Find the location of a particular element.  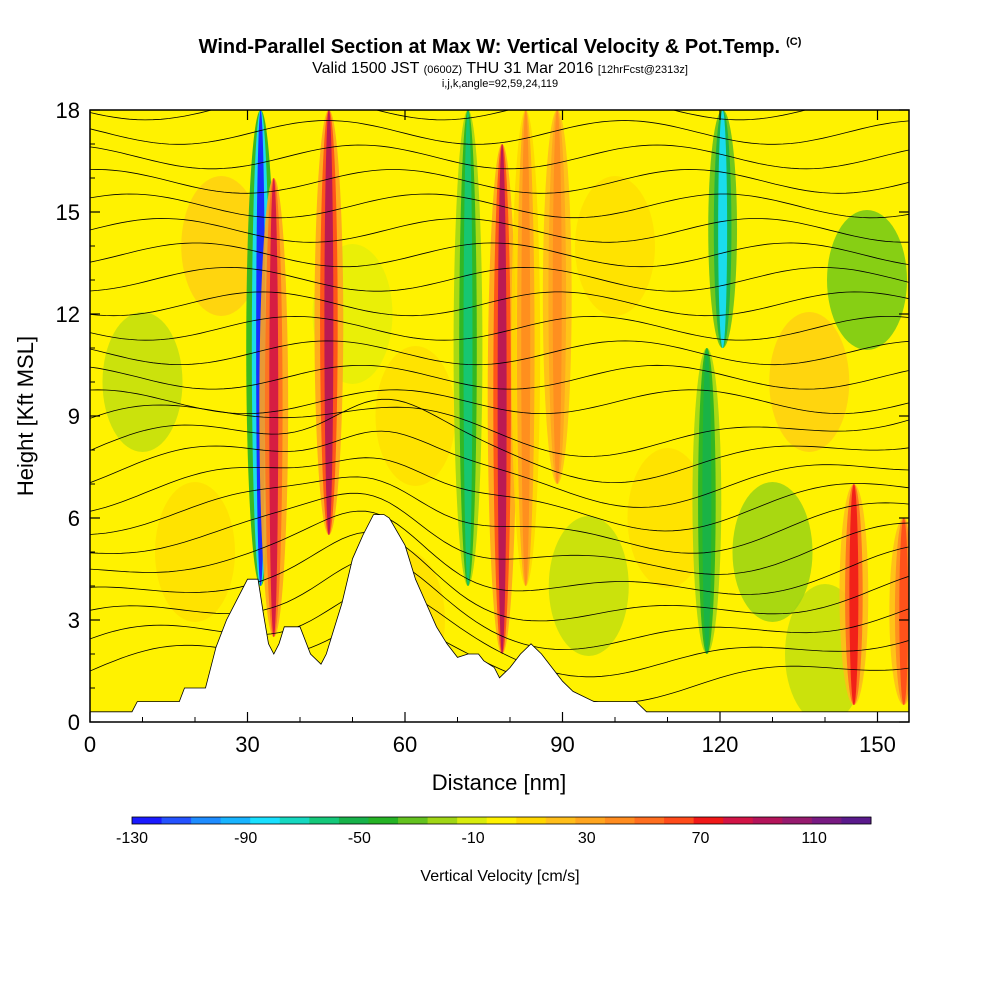

x-tick-label: 150 is located at coordinates (877, 744).